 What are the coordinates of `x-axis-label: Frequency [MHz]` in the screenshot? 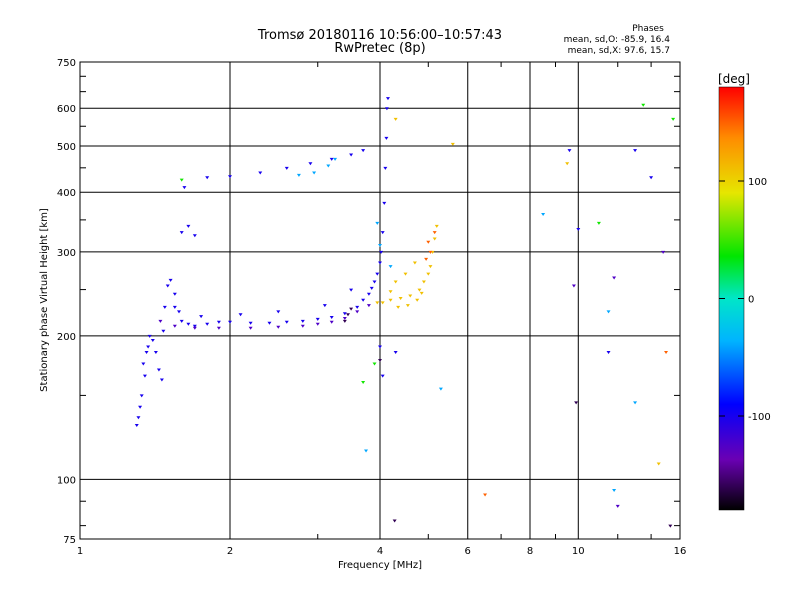 It's located at (380, 565).